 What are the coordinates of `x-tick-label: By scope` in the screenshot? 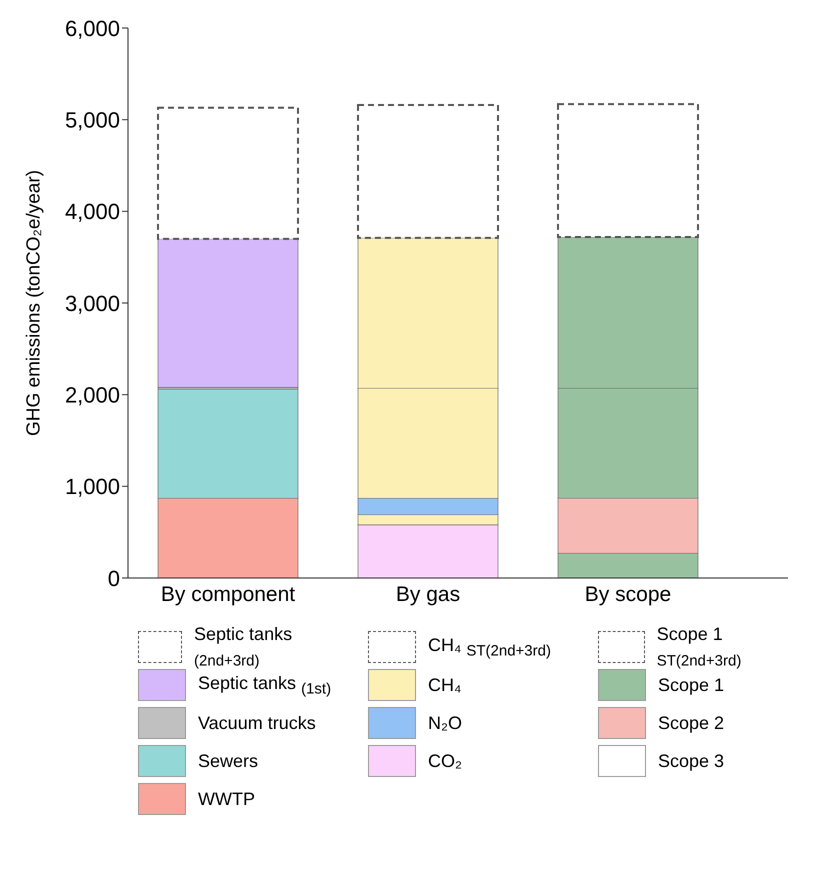 It's located at (628, 594).